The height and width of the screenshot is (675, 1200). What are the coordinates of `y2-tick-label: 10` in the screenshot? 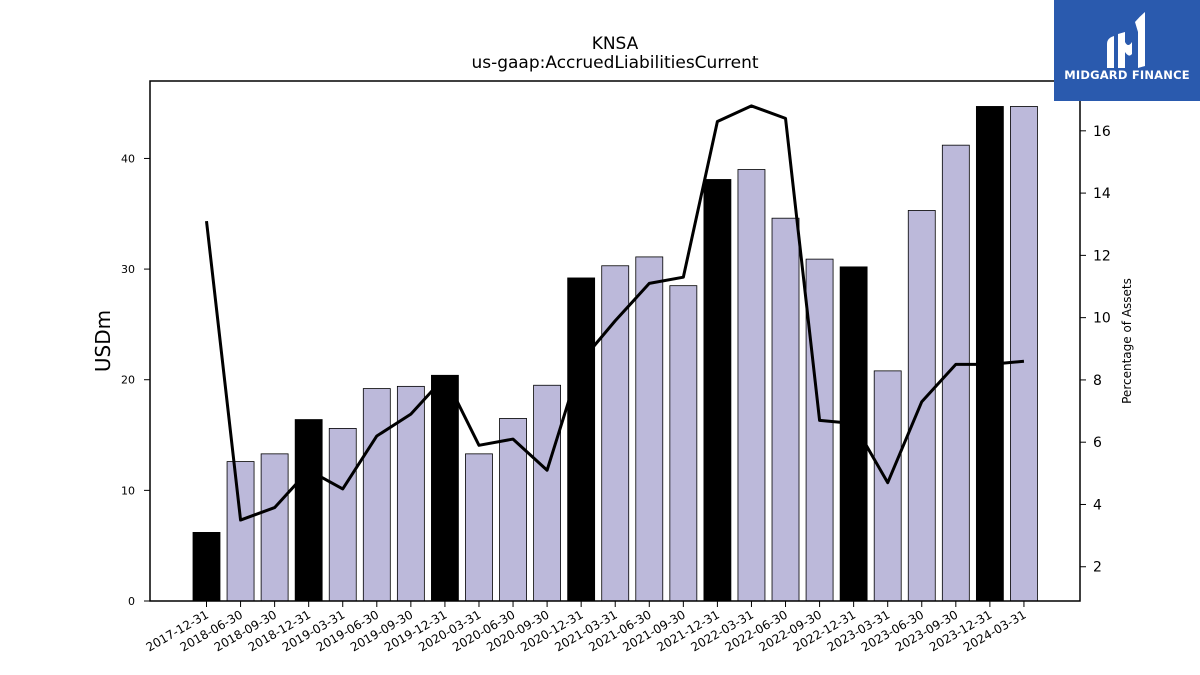 It's located at (1102, 319).